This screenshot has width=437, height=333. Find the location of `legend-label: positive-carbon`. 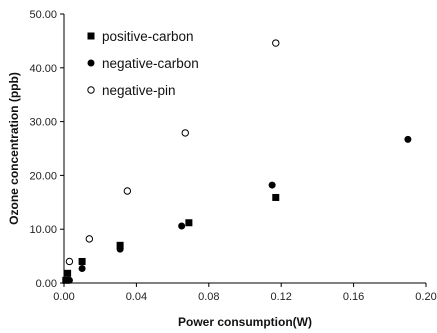

legend-label: positive-carbon is located at coordinates (148, 36).